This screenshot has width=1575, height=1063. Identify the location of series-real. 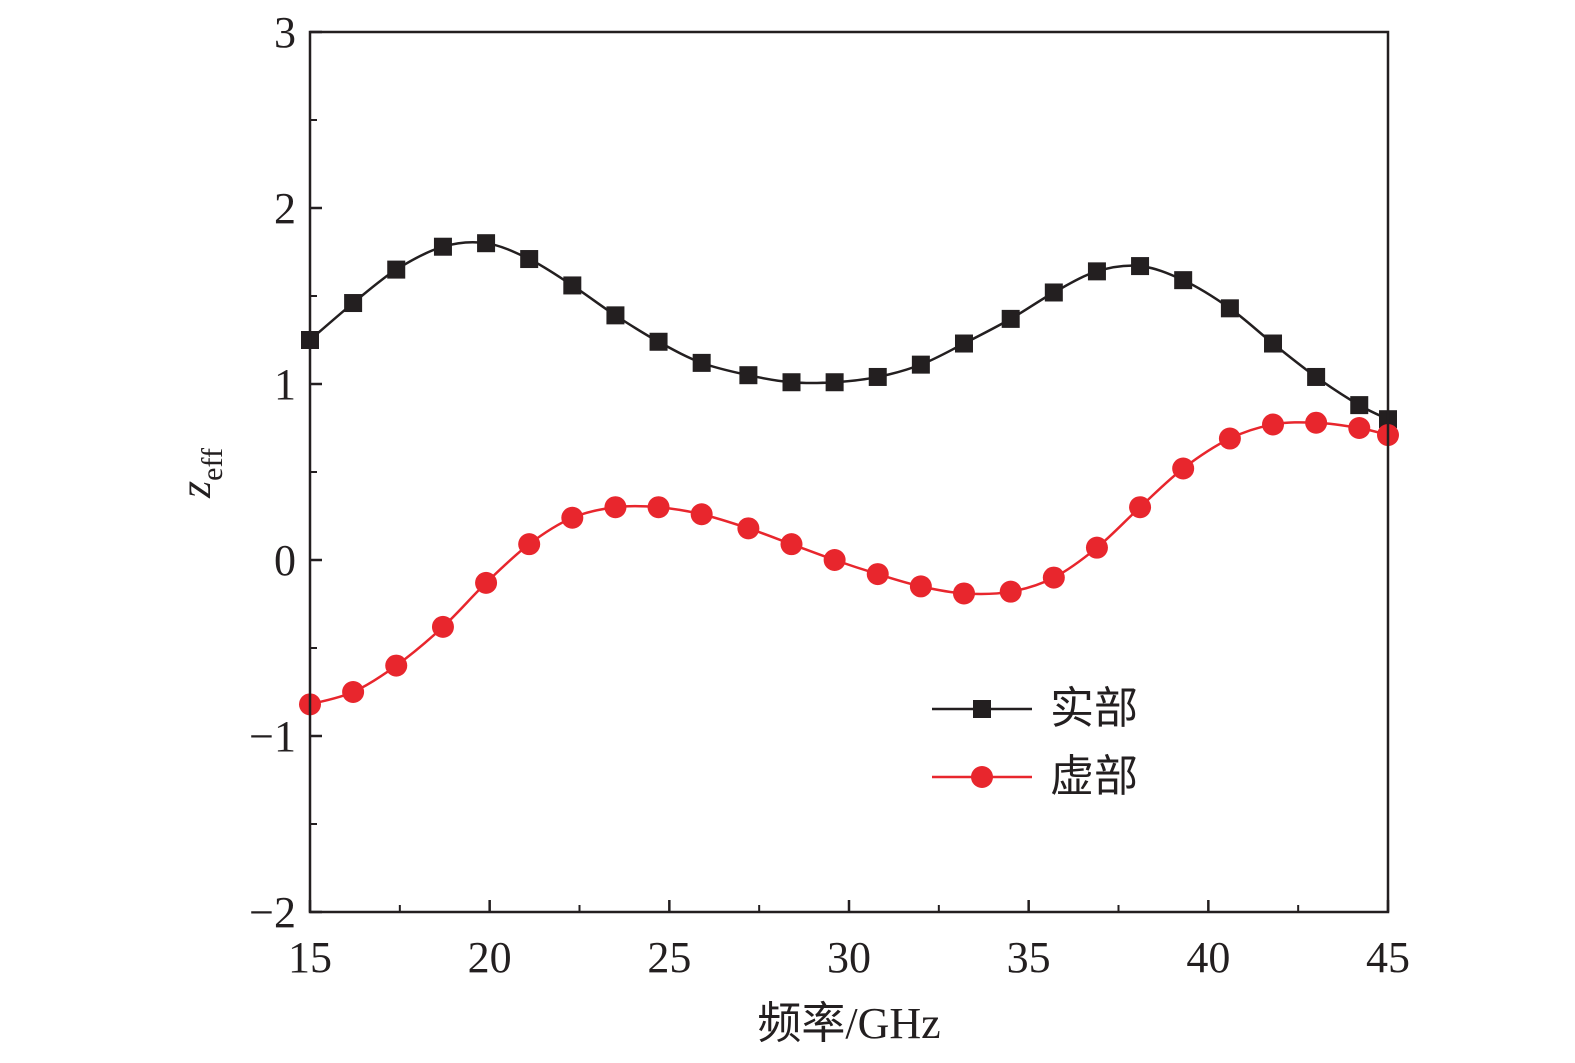
(849, 331).